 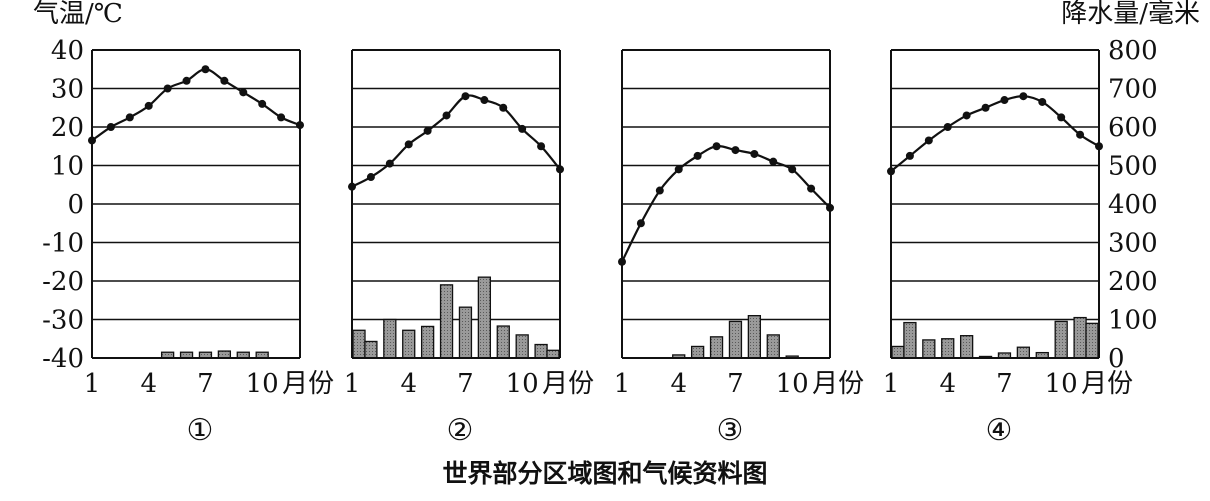 What do you see at coordinates (63, 205) in the screenshot?
I see `left-axis-ticks: 40 30 20 10 0 -10 -20 -30 -40` at bounding box center [63, 205].